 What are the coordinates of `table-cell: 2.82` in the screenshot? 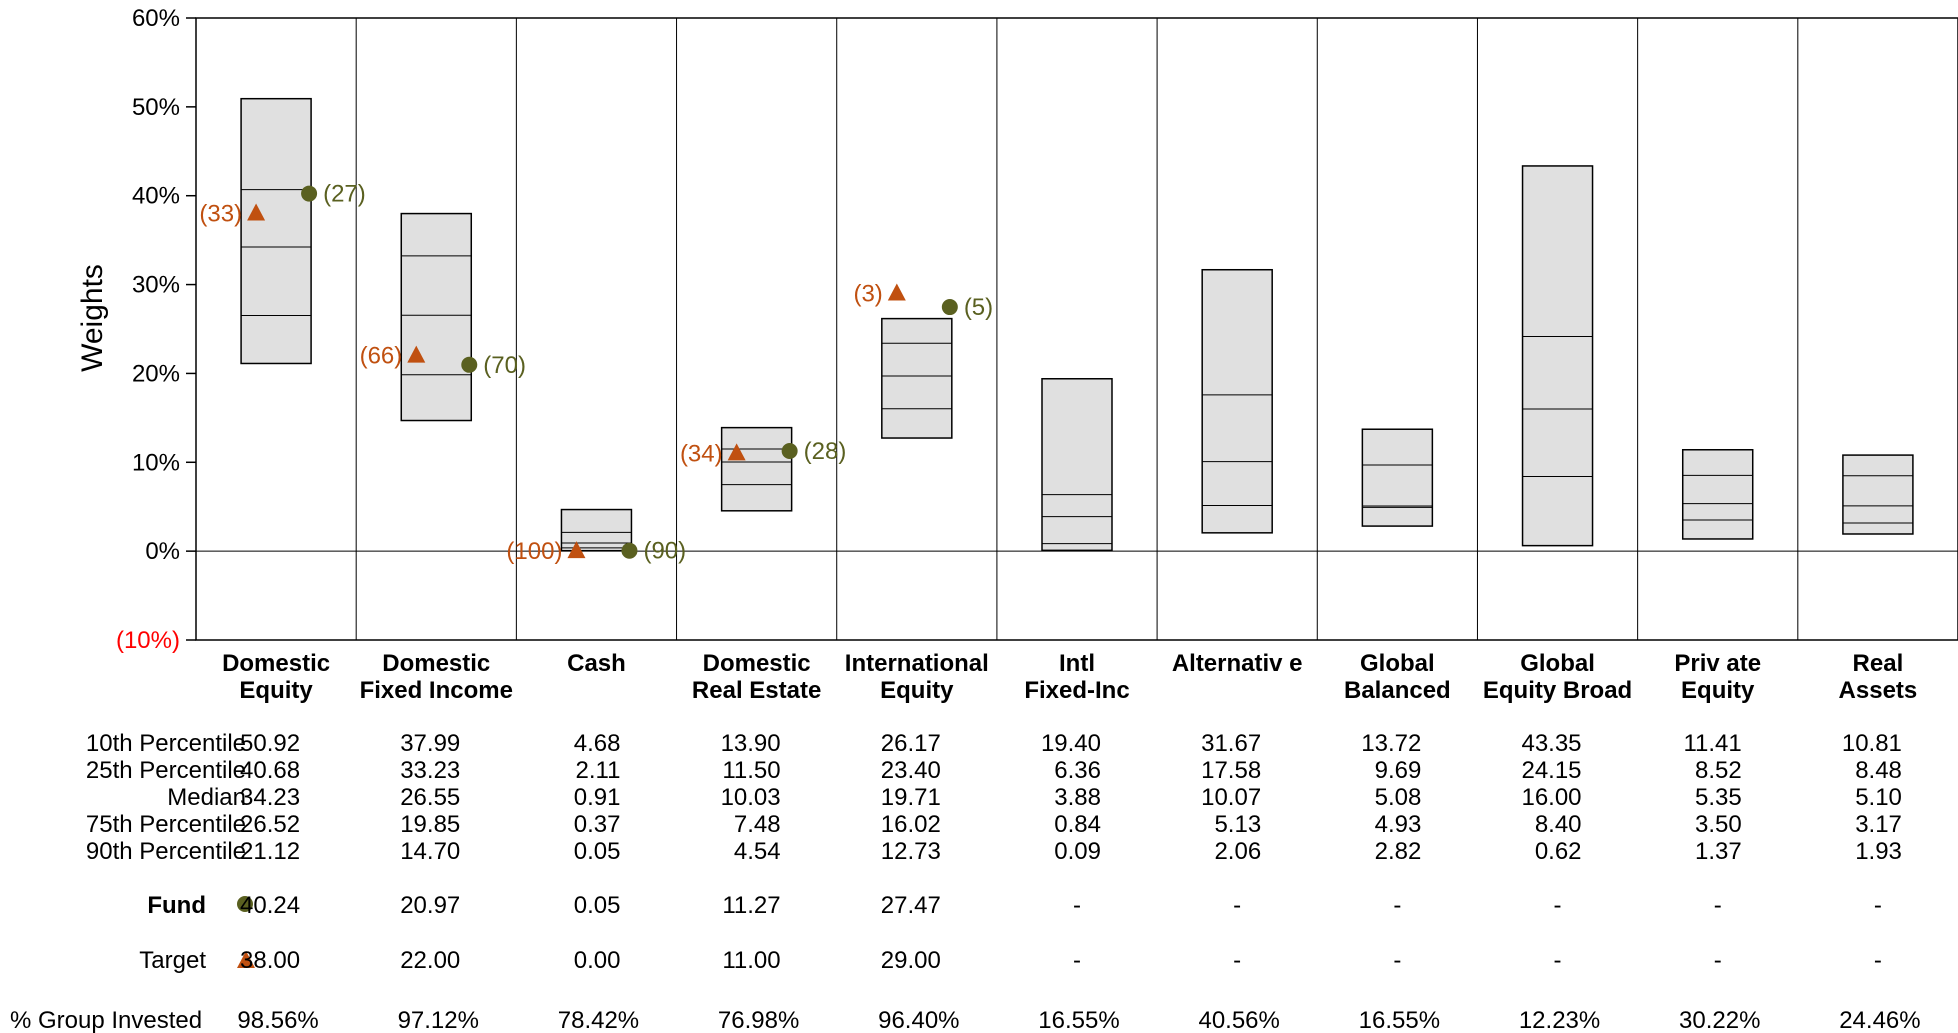 It's located at (1398, 851).